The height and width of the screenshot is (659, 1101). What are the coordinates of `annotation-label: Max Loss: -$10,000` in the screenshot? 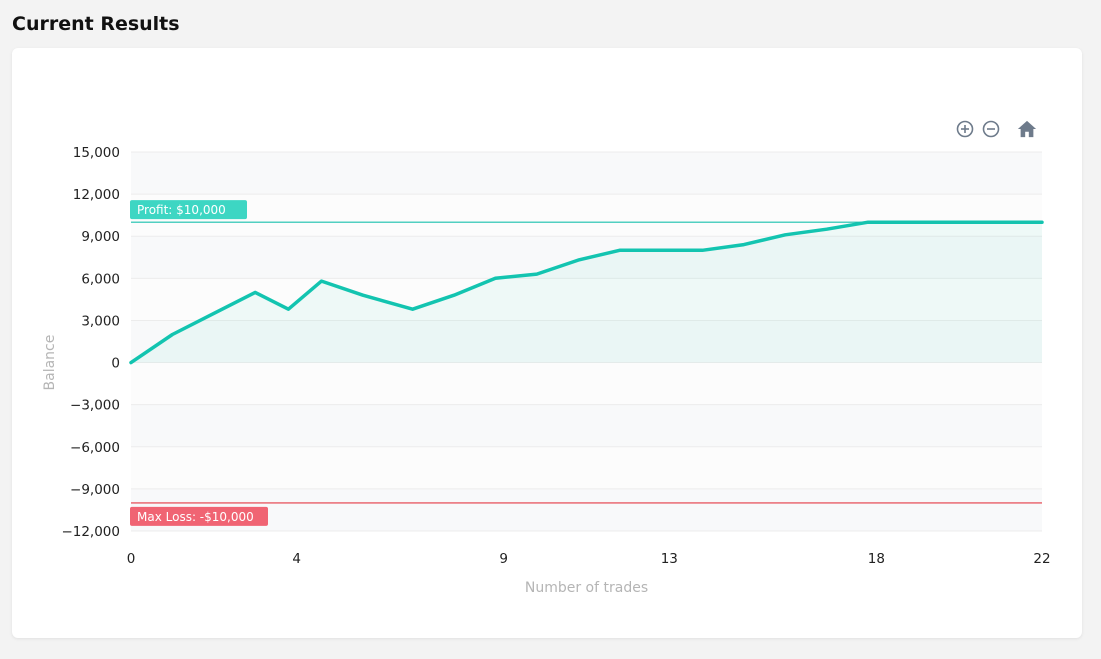 It's located at (195, 517).